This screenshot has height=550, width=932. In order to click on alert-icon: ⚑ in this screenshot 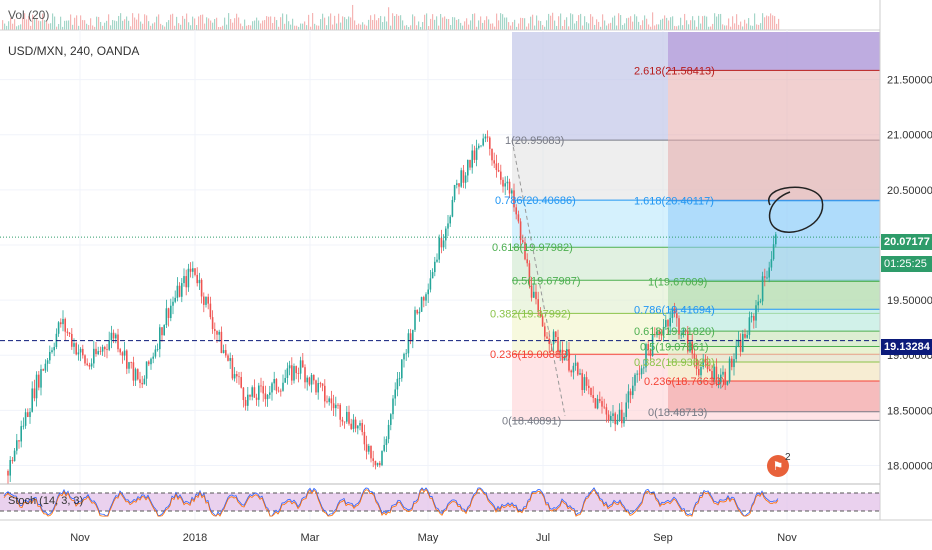, I will do `click(778, 466)`.